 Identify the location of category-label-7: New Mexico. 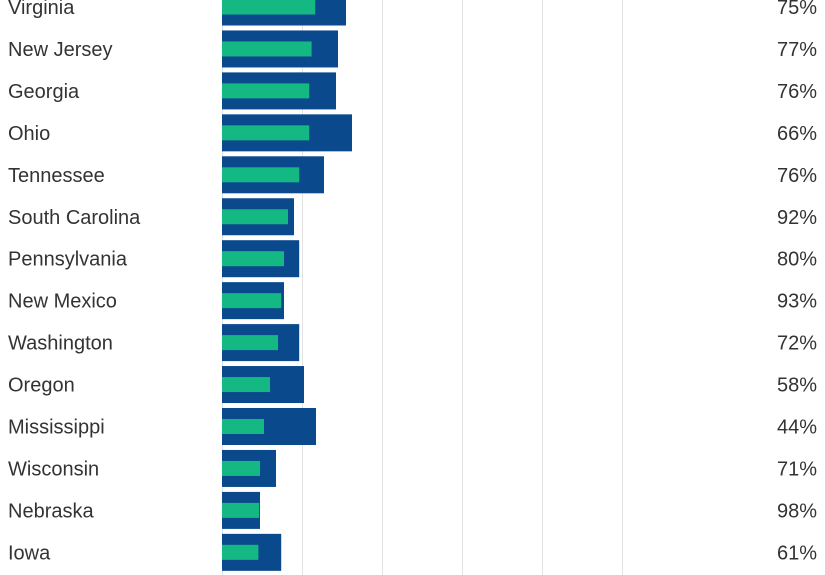
(62, 302).